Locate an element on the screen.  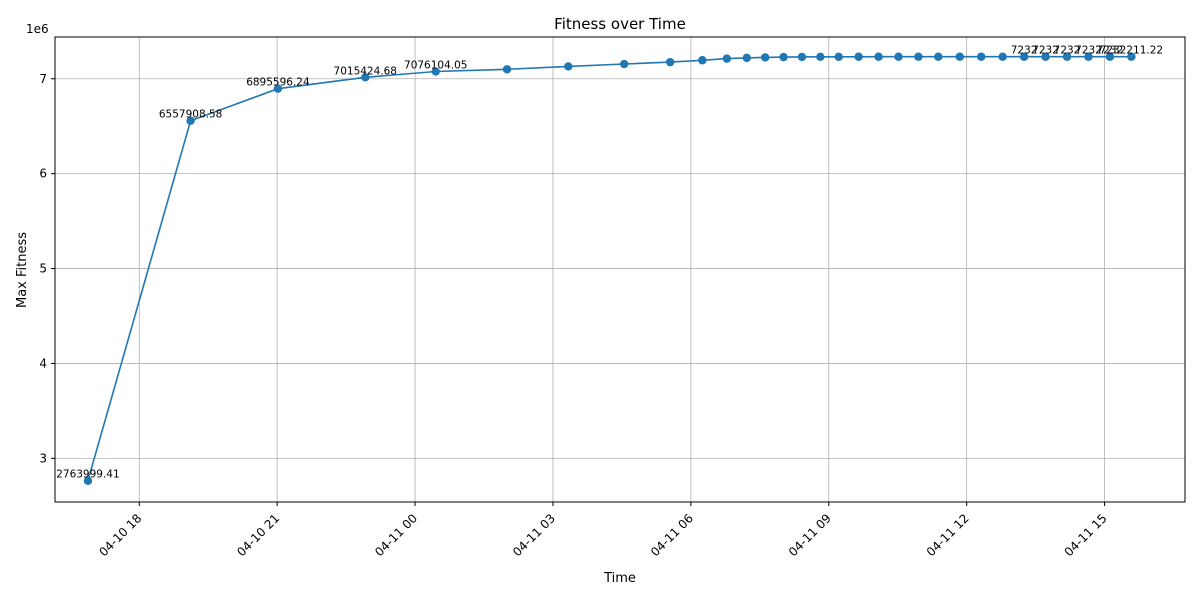
y-offset-label: 1e6 is located at coordinates (37, 29).